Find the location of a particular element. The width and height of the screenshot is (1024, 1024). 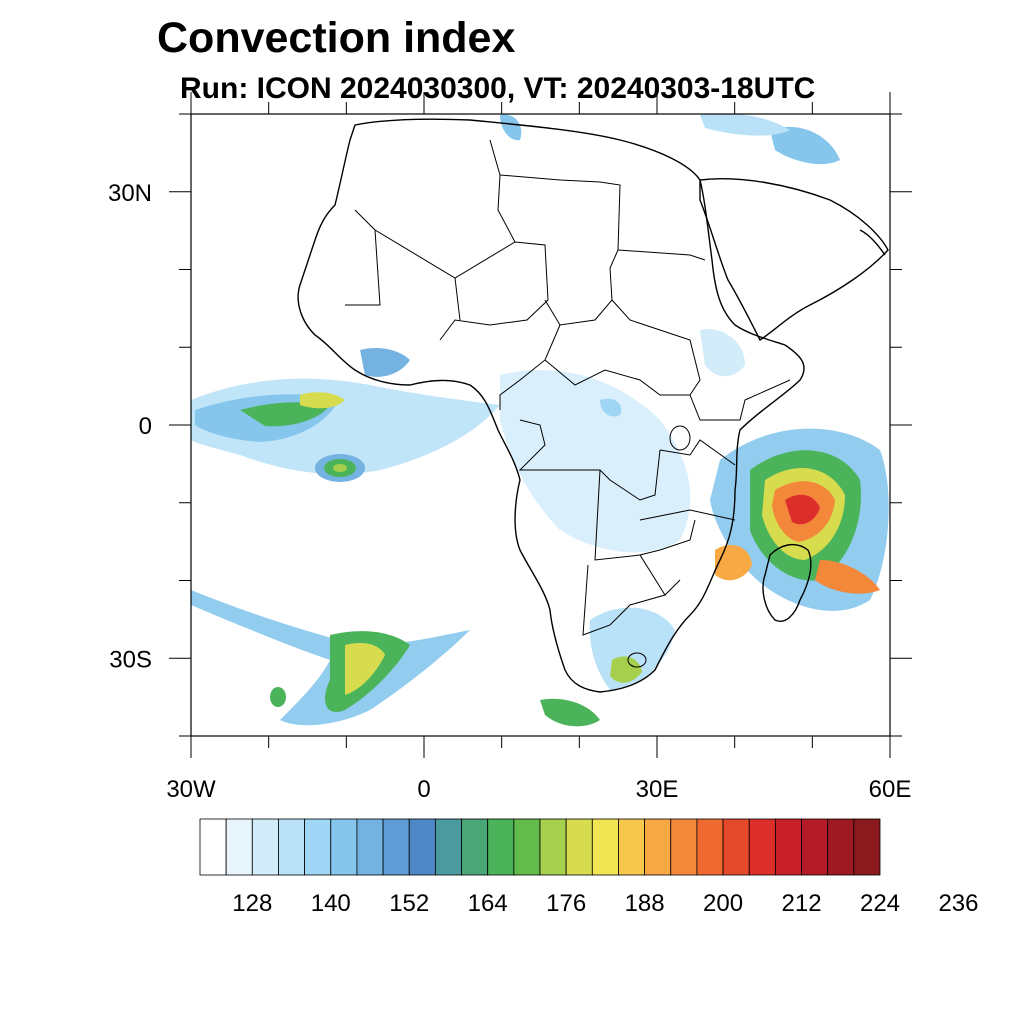

x-tick-label: 0 is located at coordinates (423, 789).